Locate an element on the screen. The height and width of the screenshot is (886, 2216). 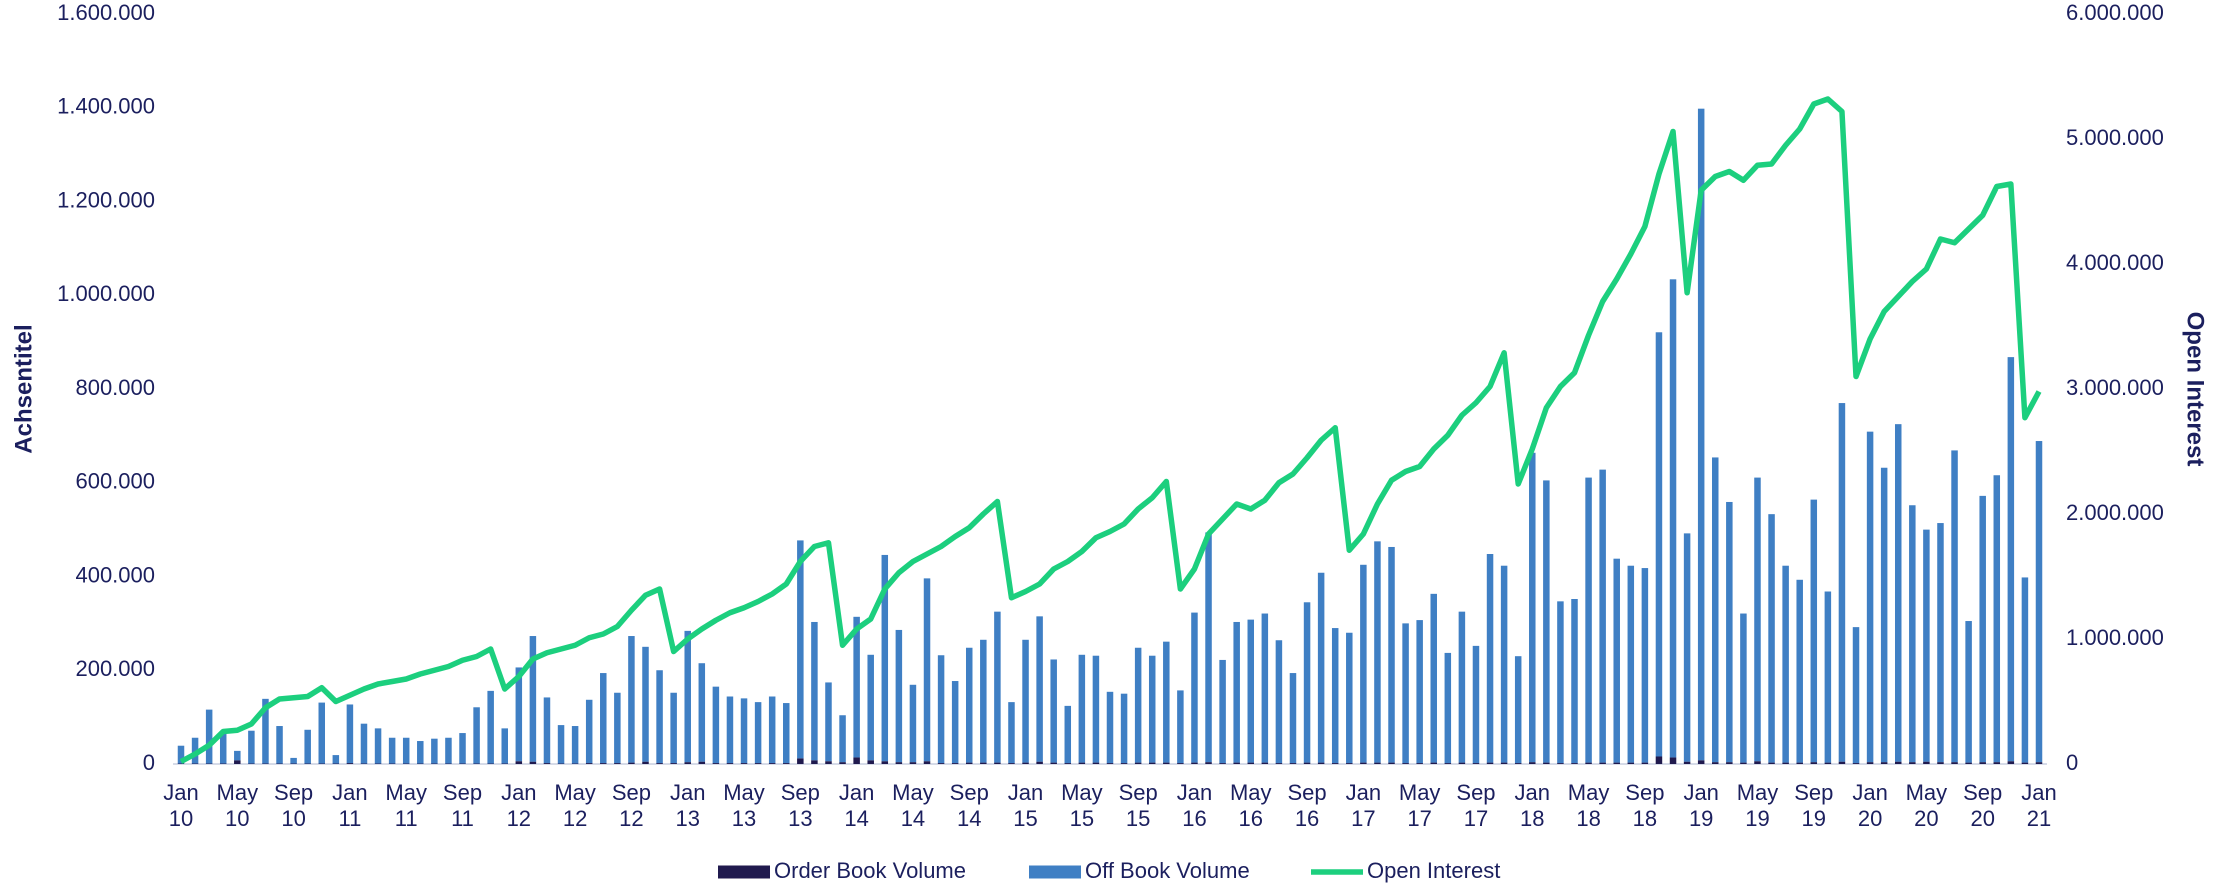
x-tick-label: Jan 16 is located at coordinates (1194, 805).